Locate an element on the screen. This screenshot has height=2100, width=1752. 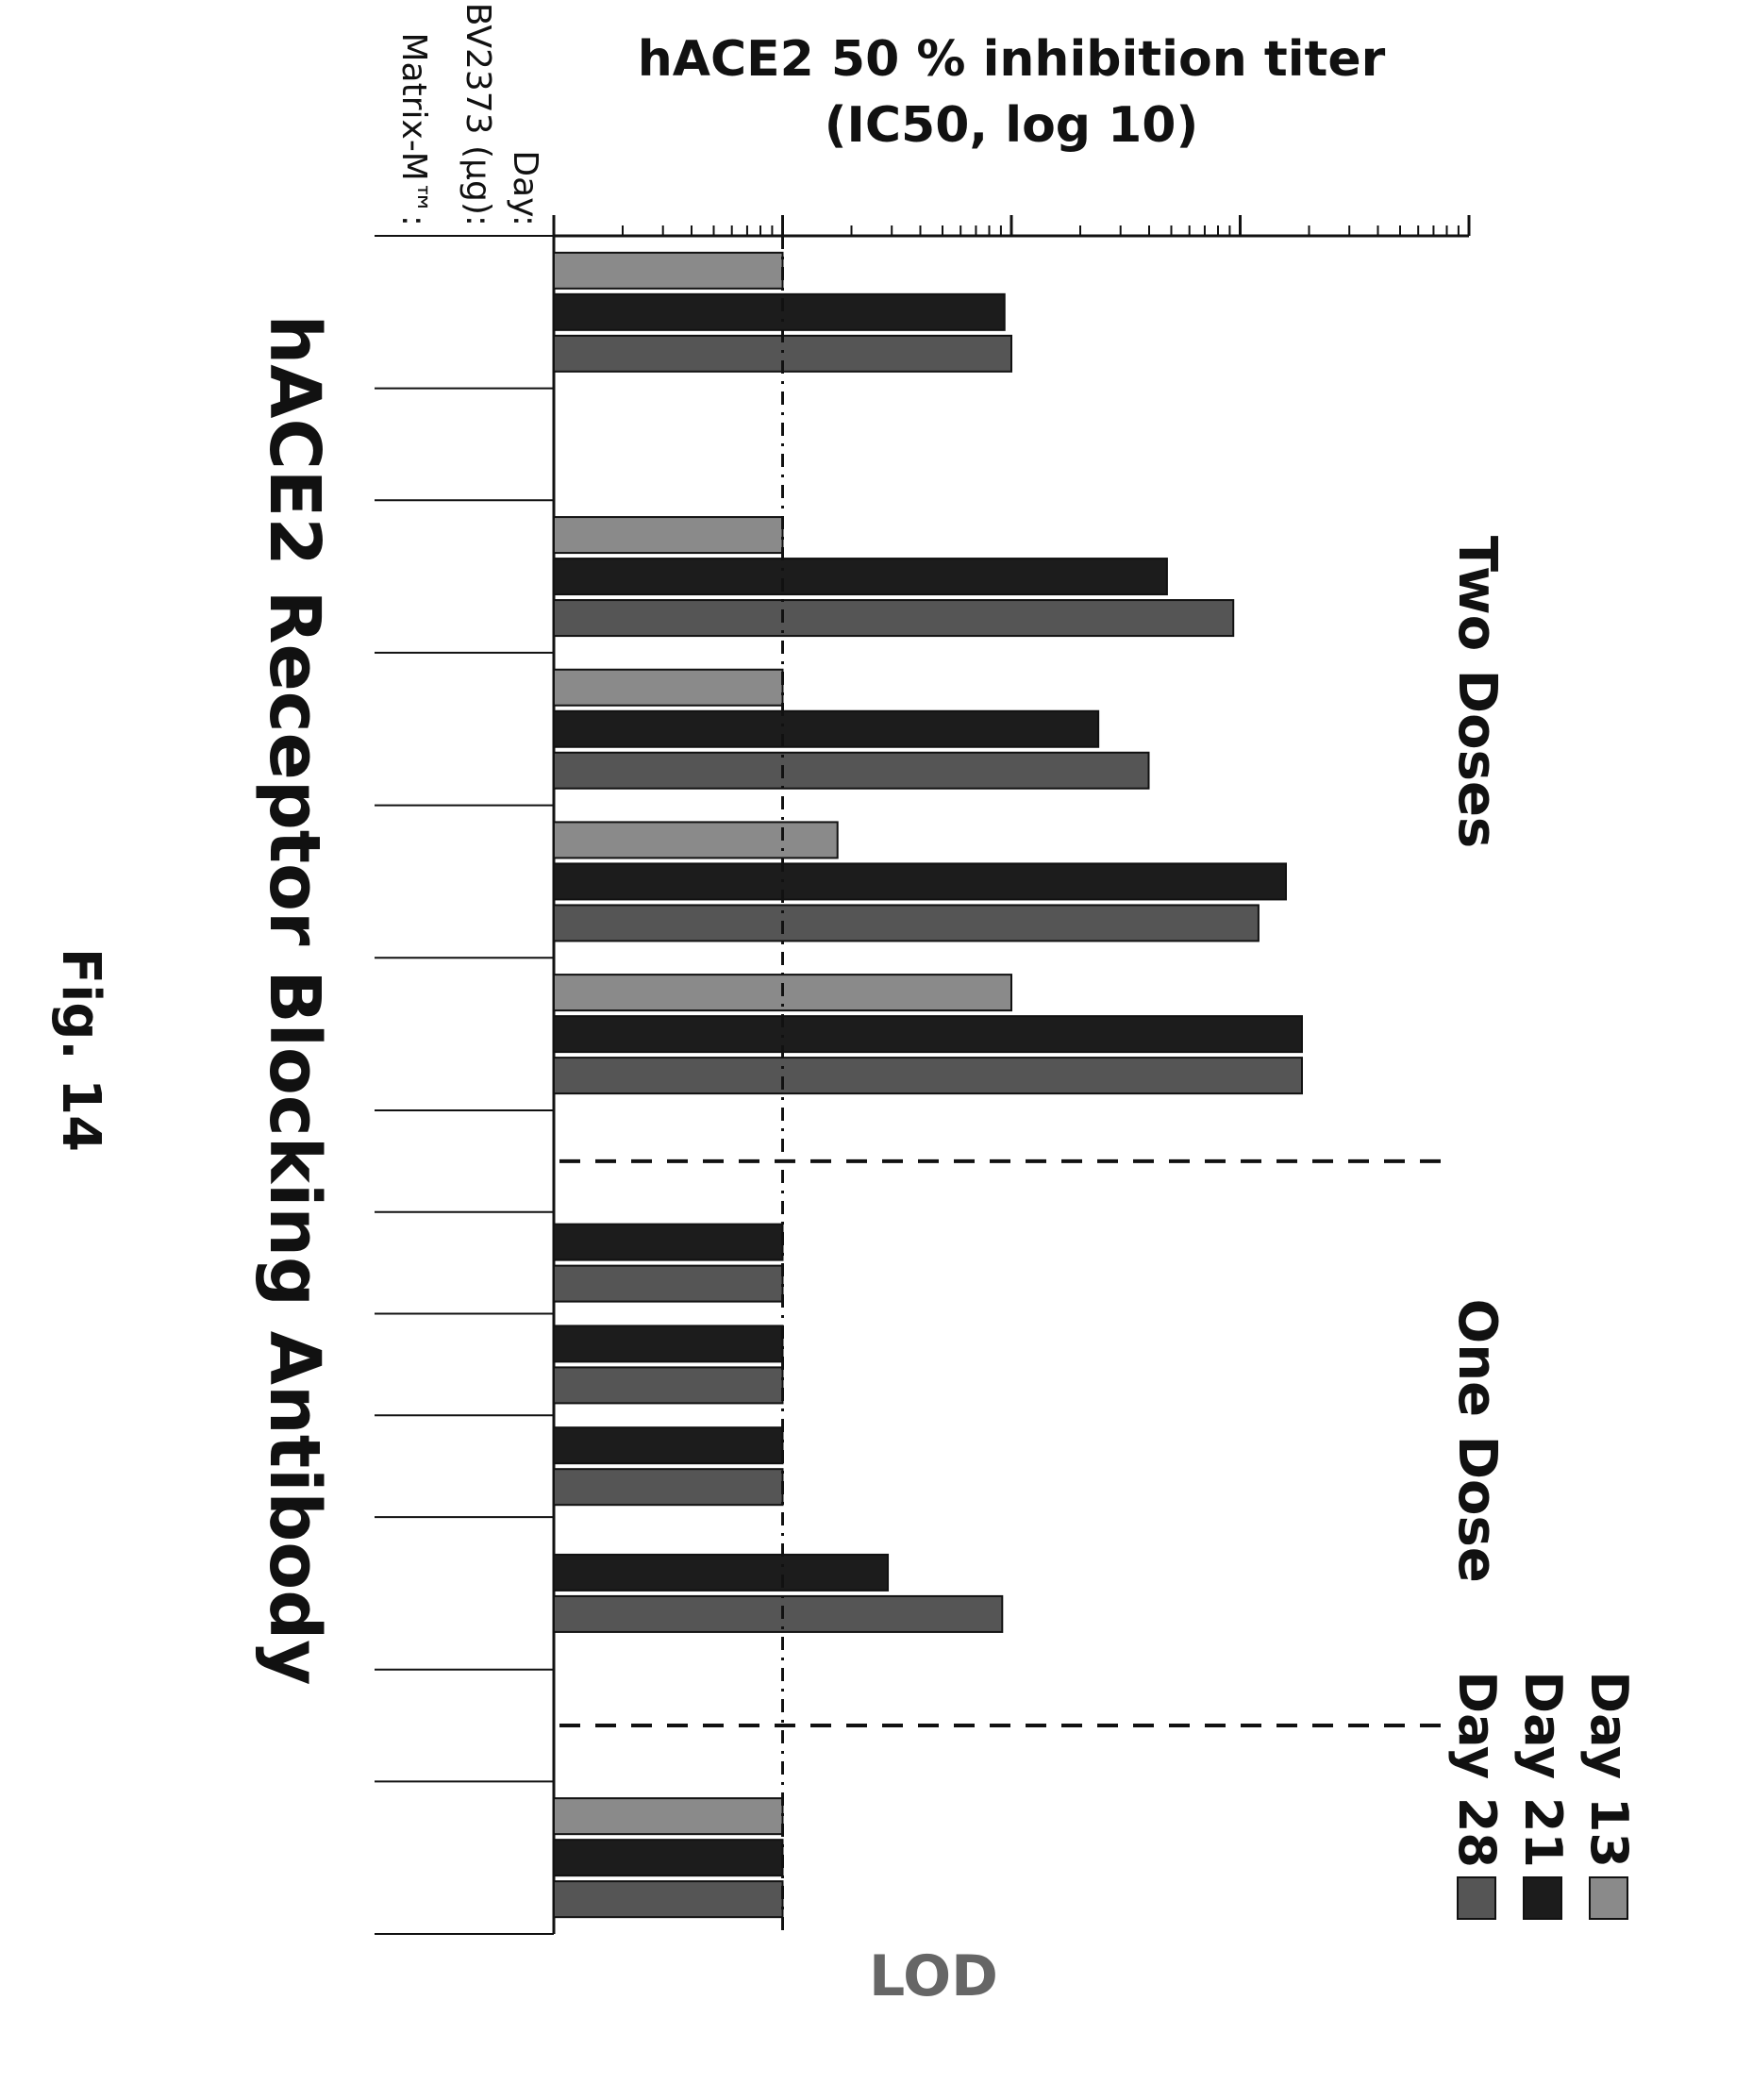
bar--dose-10-day-13 is located at coordinates (669, 270).